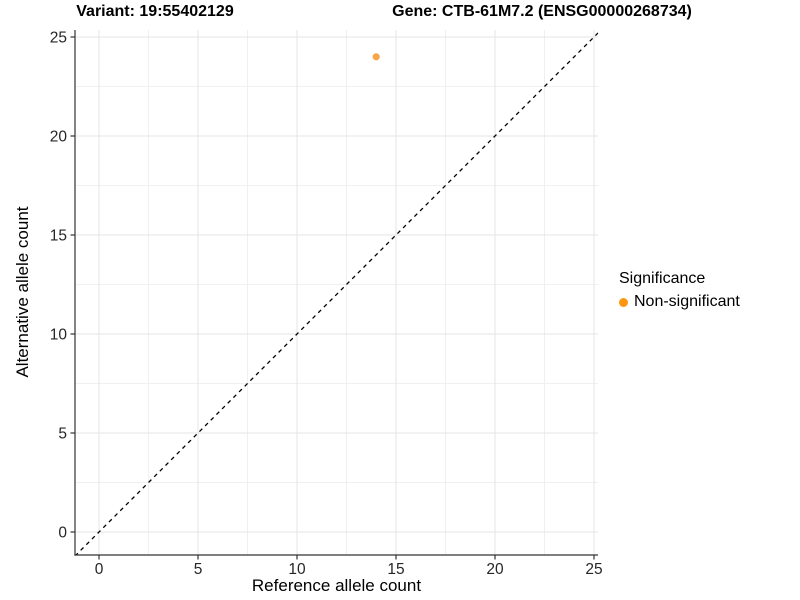 The image size is (800, 600). Describe the element at coordinates (58, 236) in the screenshot. I see `y-tick-label: 15` at that location.